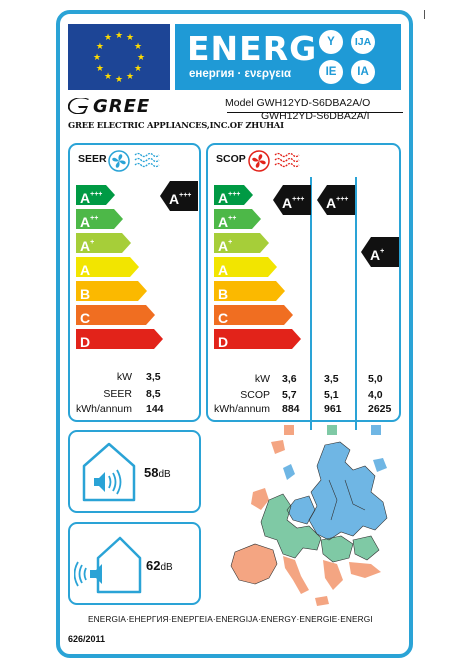  I want to click on cold-air-waves-icon, so click(147, 160).